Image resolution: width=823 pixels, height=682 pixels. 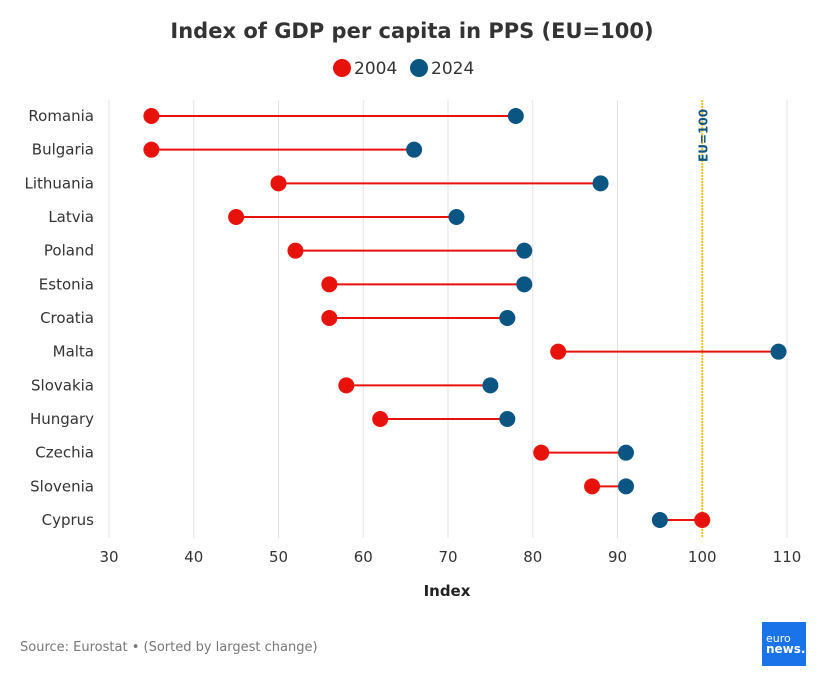 I want to click on x-tick-label: 30, so click(x=108, y=557).